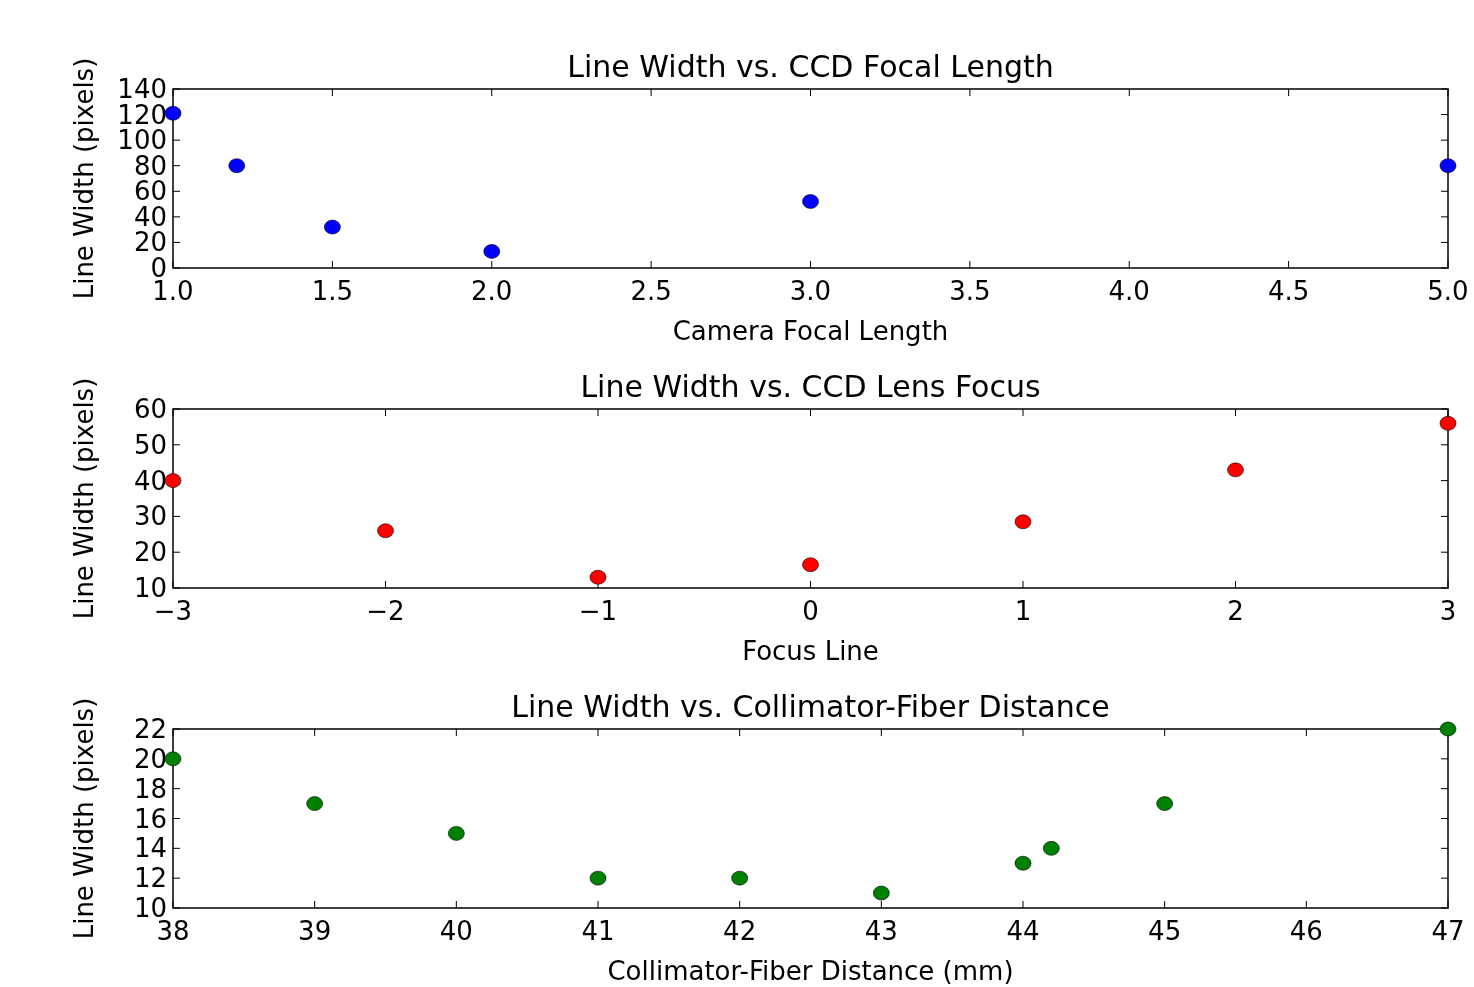  What do you see at coordinates (150, 878) in the screenshot?
I see `y-tick-label: 12` at bounding box center [150, 878].